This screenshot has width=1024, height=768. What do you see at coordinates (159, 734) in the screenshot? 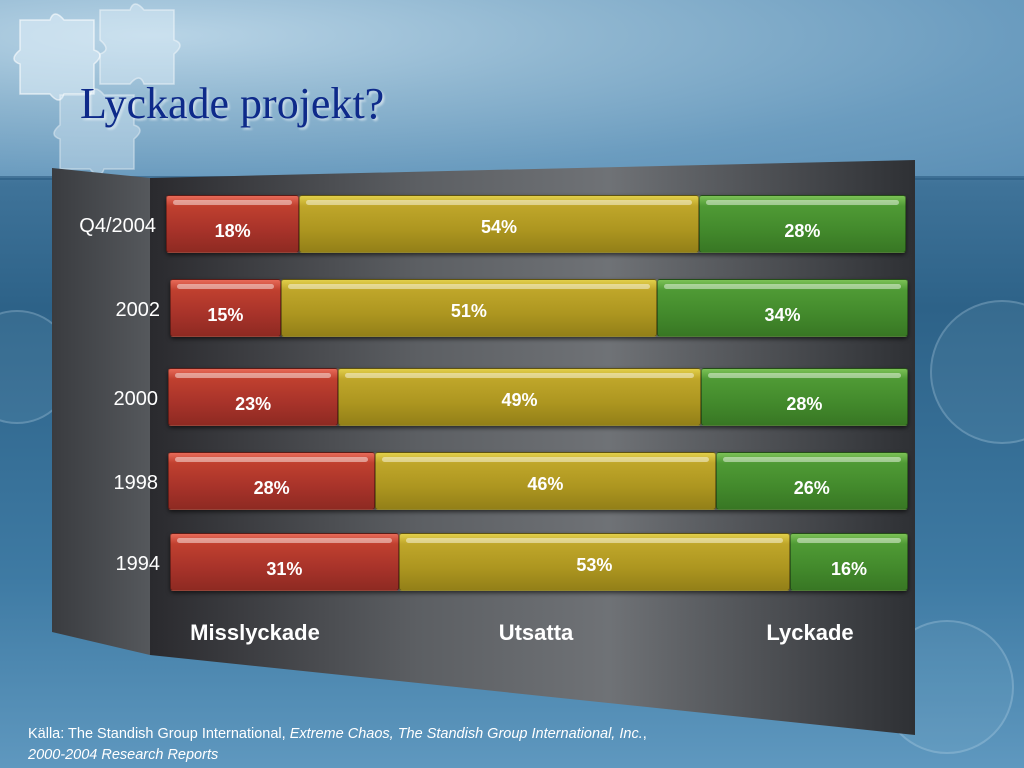
I see `source-prefix: Källa: The Standish Group International,` at bounding box center [159, 734].